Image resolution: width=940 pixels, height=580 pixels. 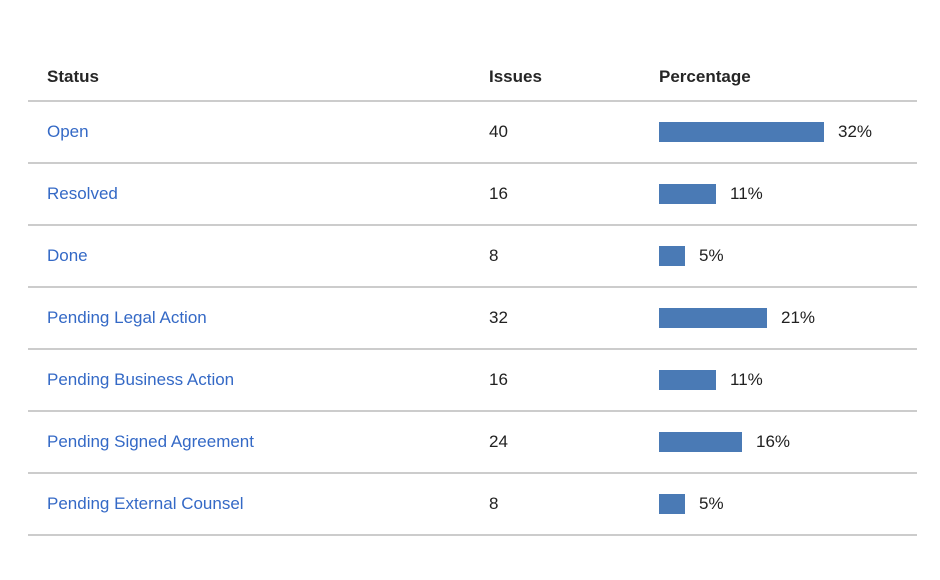 I want to click on percentage-label: 21%, so click(x=798, y=317).